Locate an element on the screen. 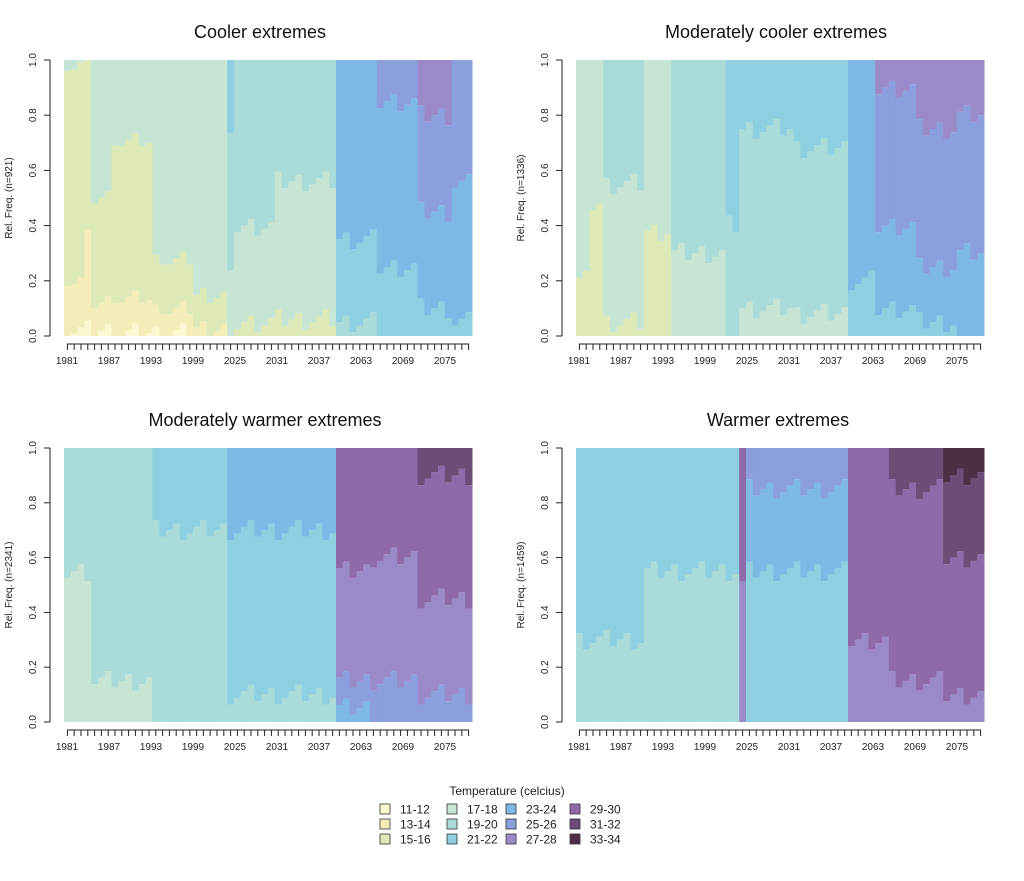 This screenshot has height=881, width=1024. x-tick-label: 2063 is located at coordinates (873, 747).